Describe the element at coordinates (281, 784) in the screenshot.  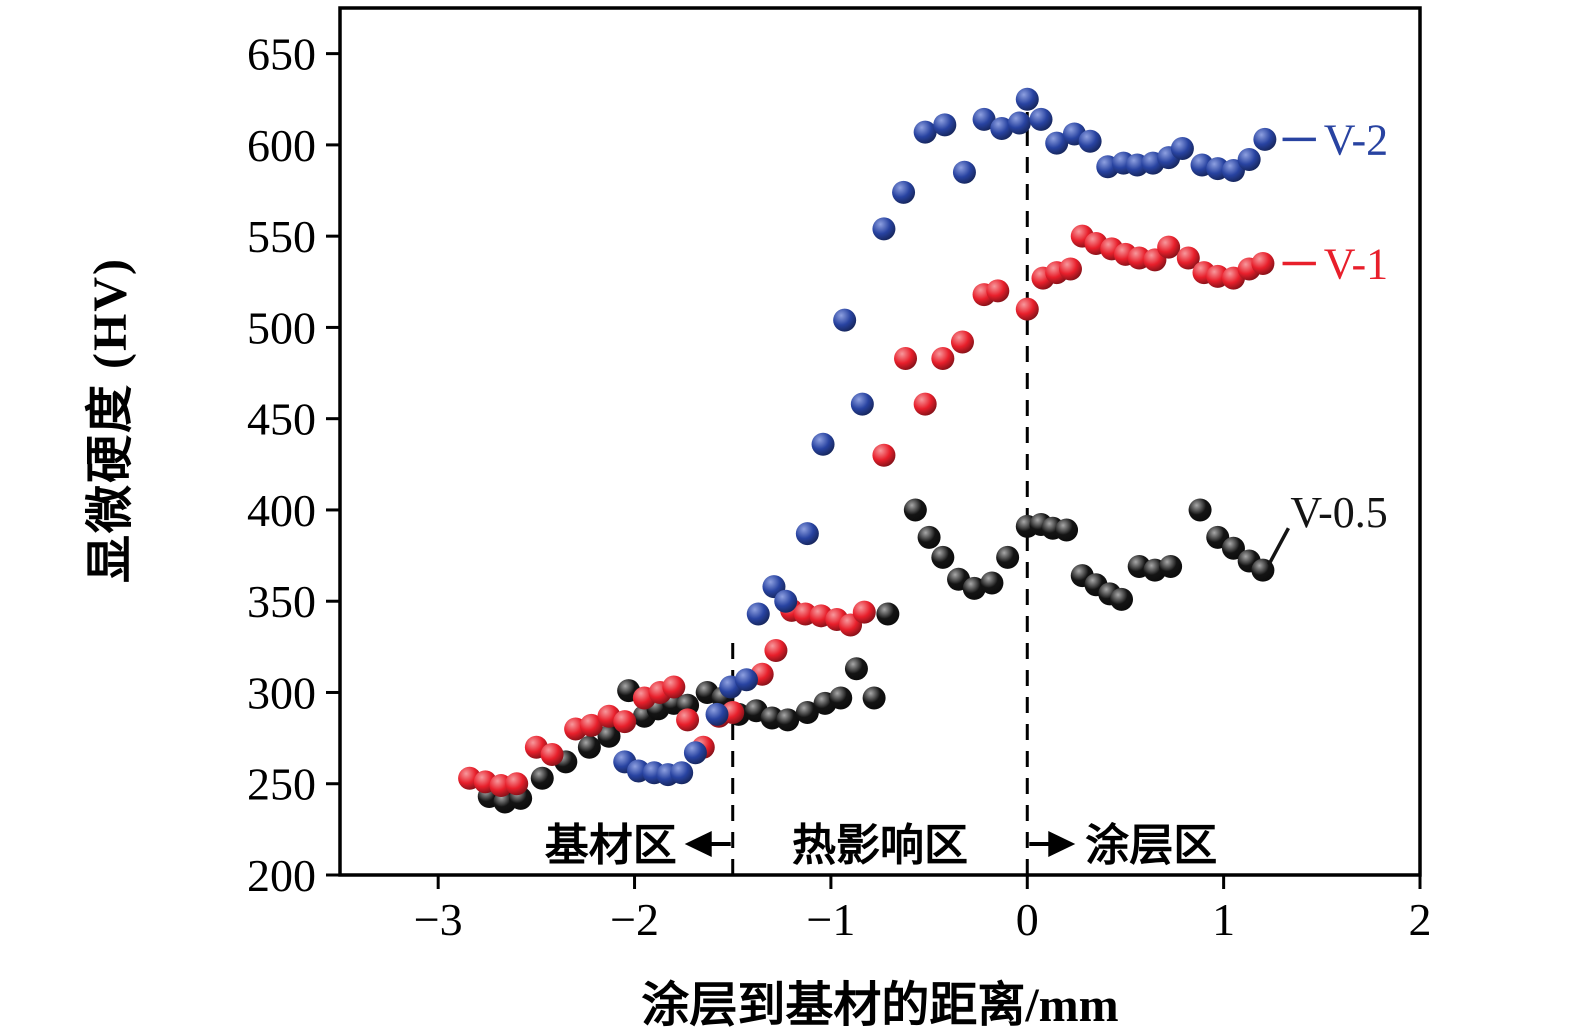
I see `y-tick-label: 250` at that location.